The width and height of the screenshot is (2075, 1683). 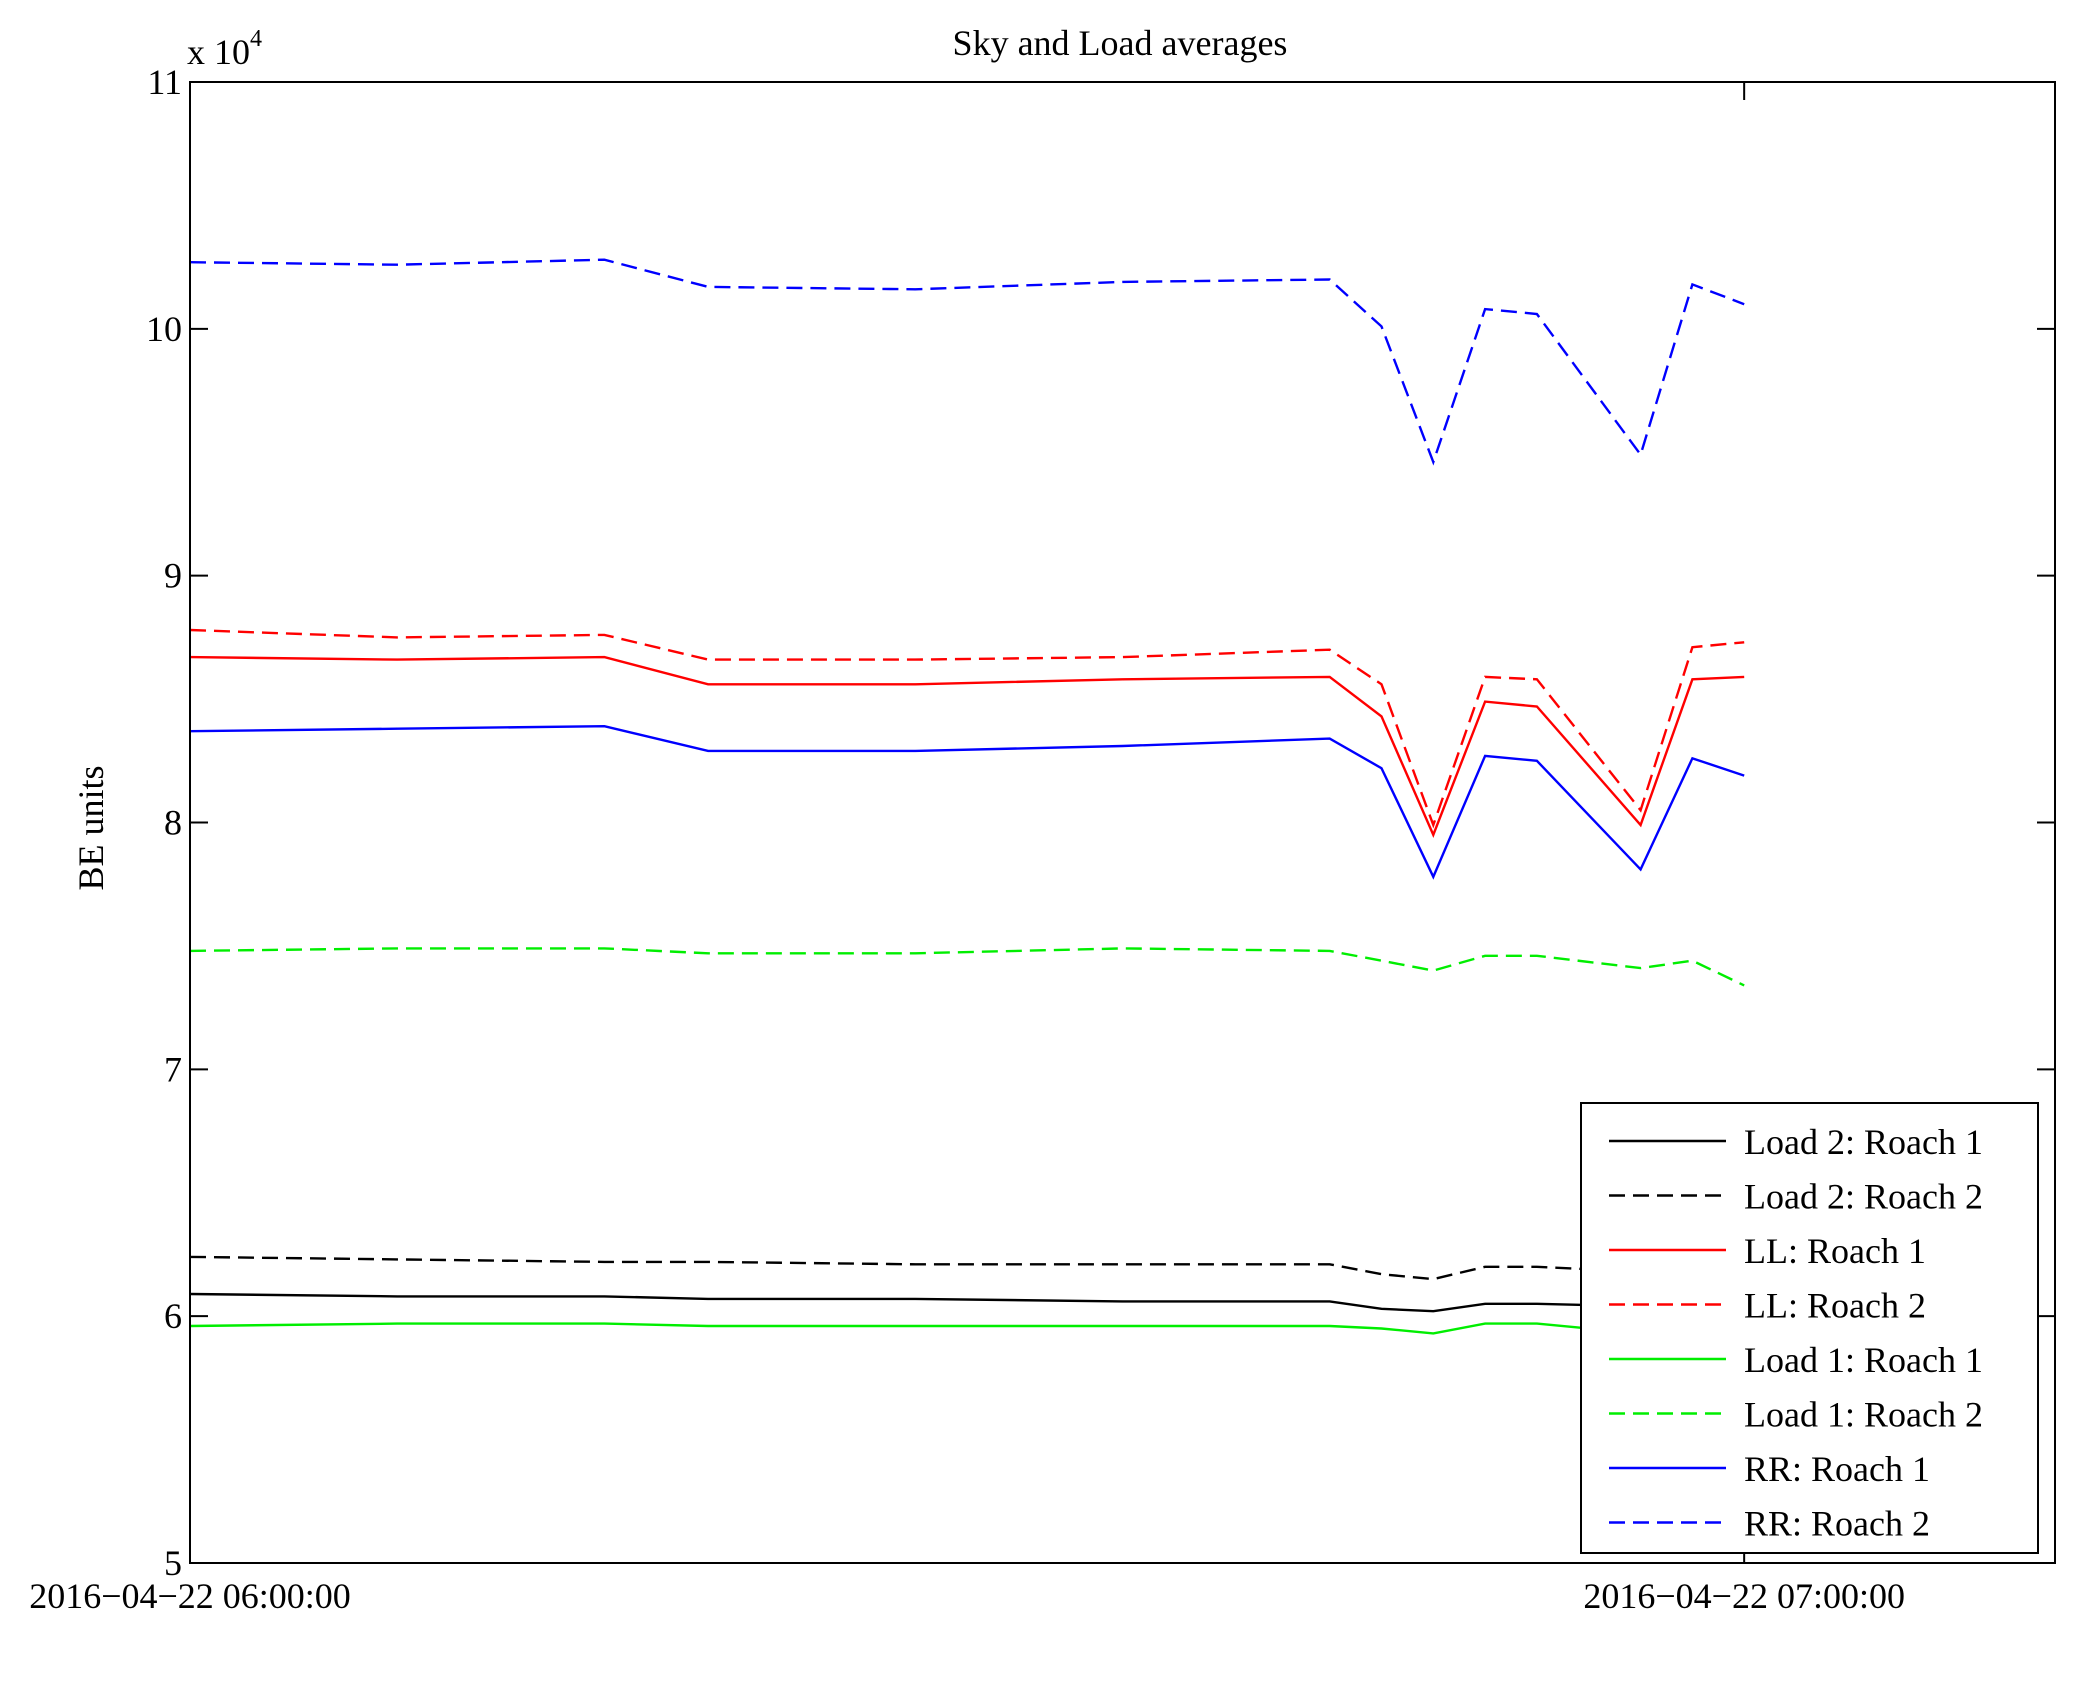 What do you see at coordinates (173, 823) in the screenshot?
I see `y-tick-label: 8` at bounding box center [173, 823].